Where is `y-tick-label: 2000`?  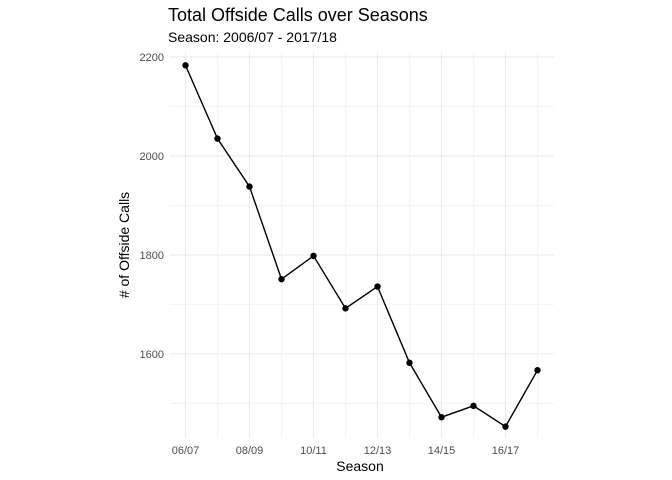
y-tick-label: 2000 is located at coordinates (152, 157).